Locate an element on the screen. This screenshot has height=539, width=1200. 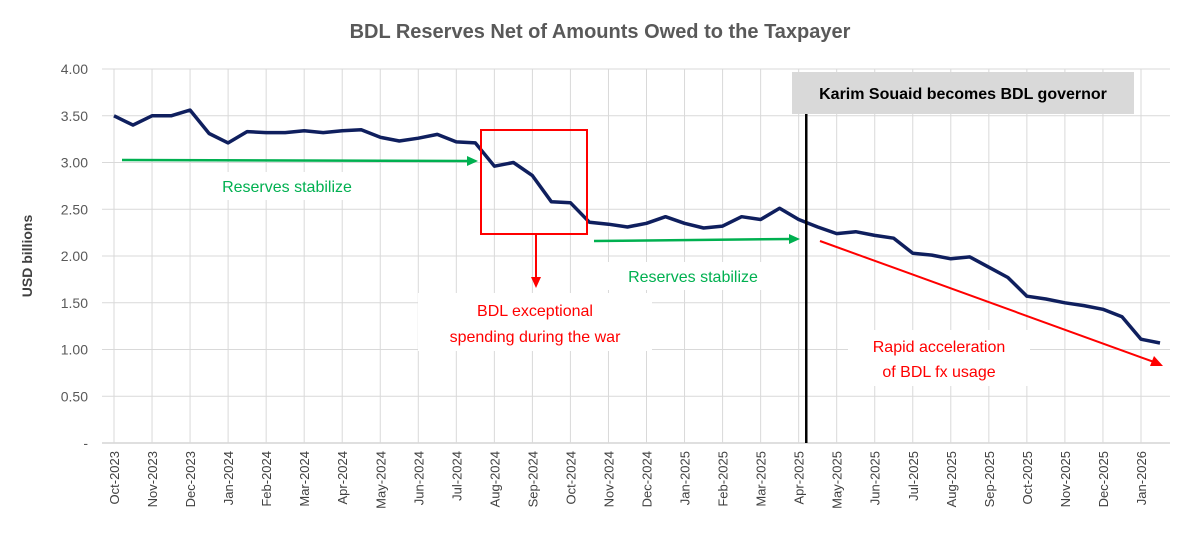
x-tick-label: Apr-2024 is located at coordinates (342, 477).